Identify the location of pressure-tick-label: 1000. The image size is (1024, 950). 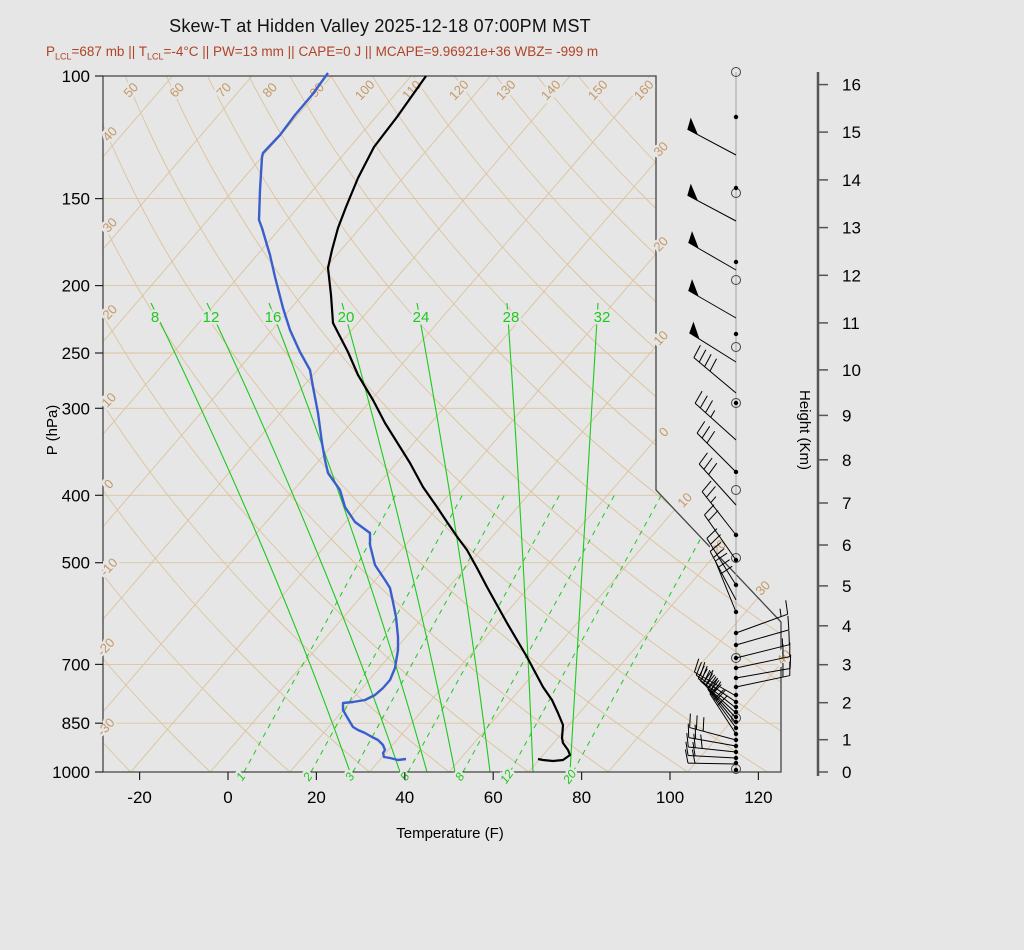
(71, 772).